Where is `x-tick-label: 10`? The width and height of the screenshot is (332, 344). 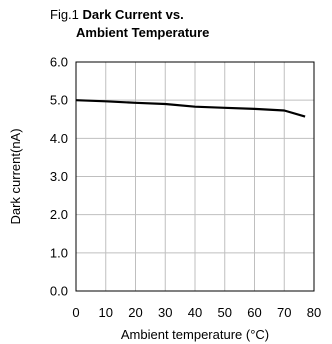
x-tick-label: 10 is located at coordinates (106, 312).